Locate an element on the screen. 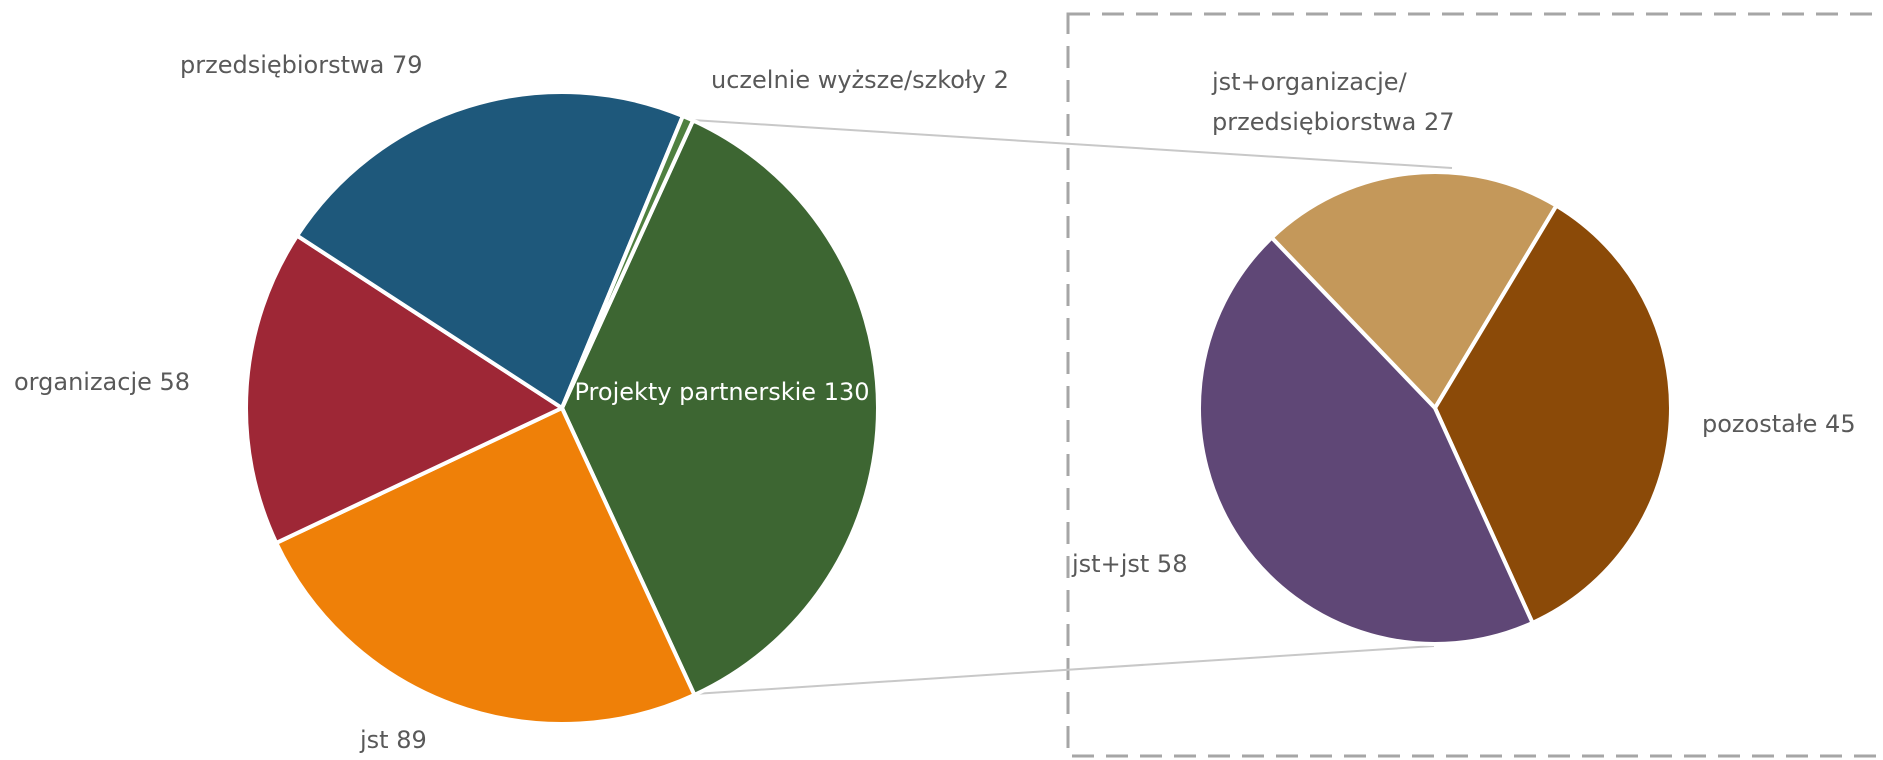  value-label: 89 is located at coordinates (411, 740).